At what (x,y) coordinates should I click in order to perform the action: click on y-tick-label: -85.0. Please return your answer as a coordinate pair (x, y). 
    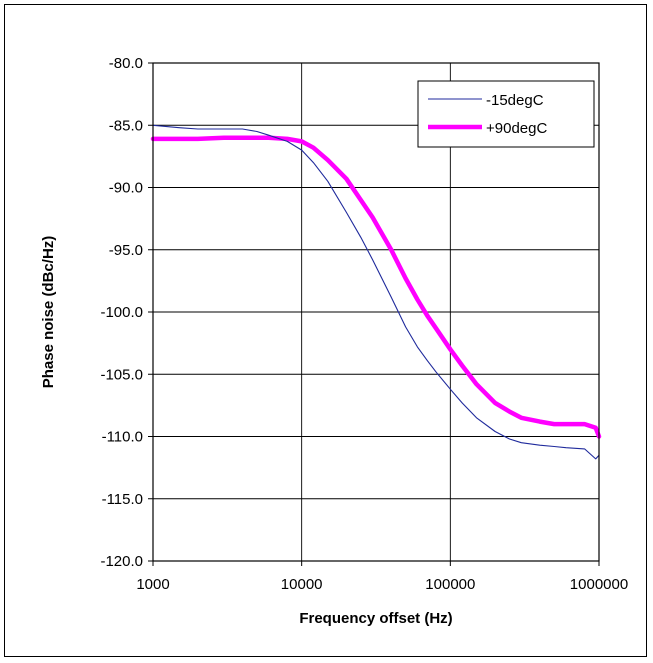
    Looking at the image, I should click on (126, 125).